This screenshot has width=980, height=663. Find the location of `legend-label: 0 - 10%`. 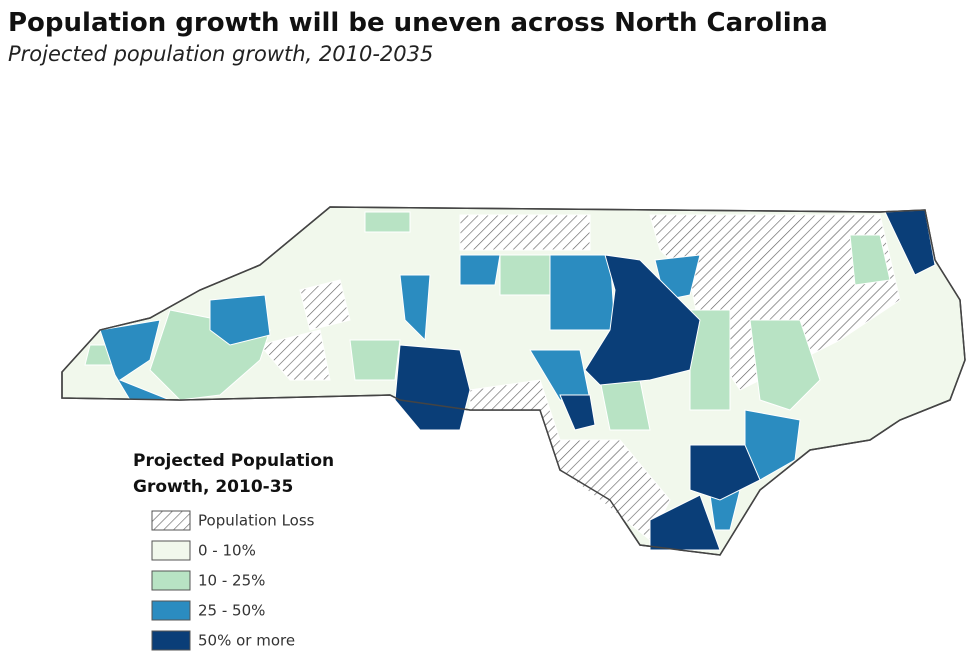

legend-label: 0 - 10% is located at coordinates (227, 551).